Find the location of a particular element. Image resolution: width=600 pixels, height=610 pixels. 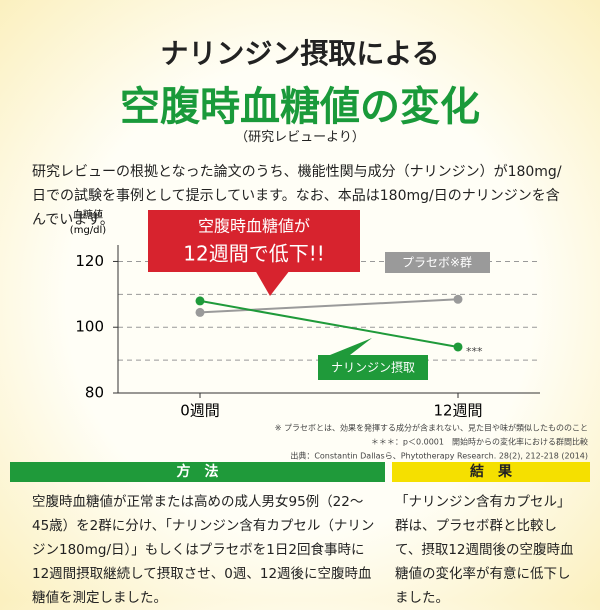

y-tick-label: 120 is located at coordinates (89, 261).